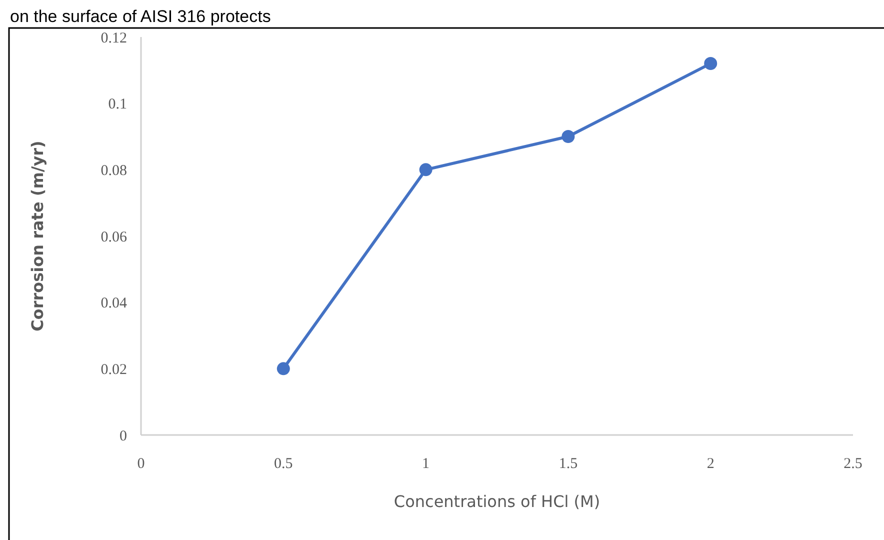  What do you see at coordinates (123, 436) in the screenshot?
I see `y-tick-label: 0` at bounding box center [123, 436].